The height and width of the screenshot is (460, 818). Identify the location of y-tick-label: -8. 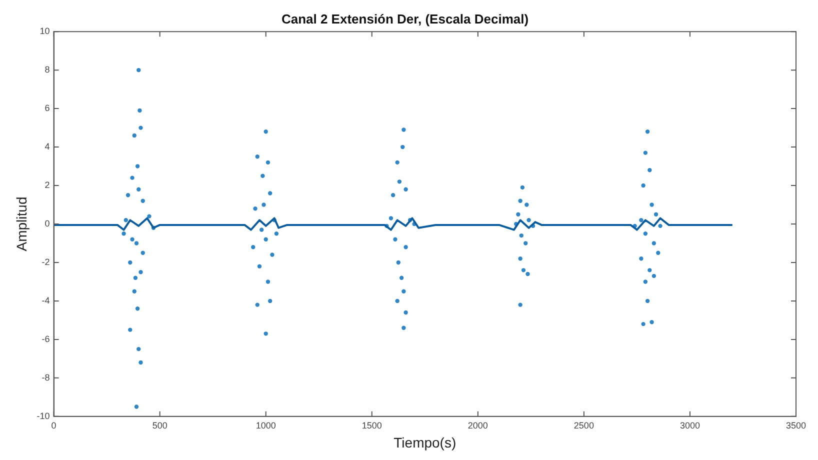
(46, 377).